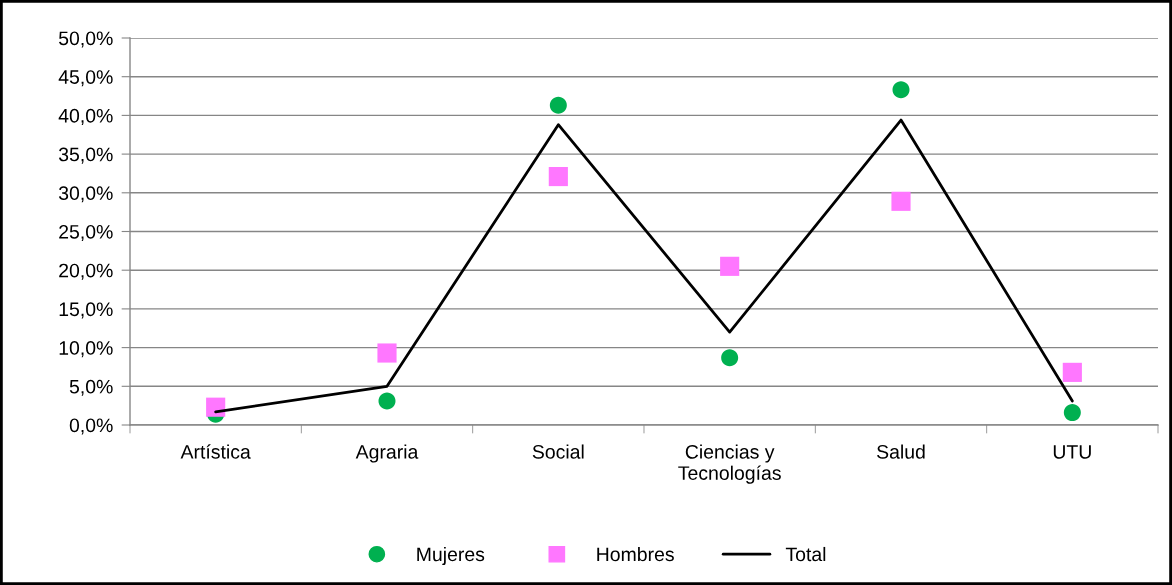  What do you see at coordinates (558, 451) in the screenshot?
I see `x-tick-label: Social` at bounding box center [558, 451].